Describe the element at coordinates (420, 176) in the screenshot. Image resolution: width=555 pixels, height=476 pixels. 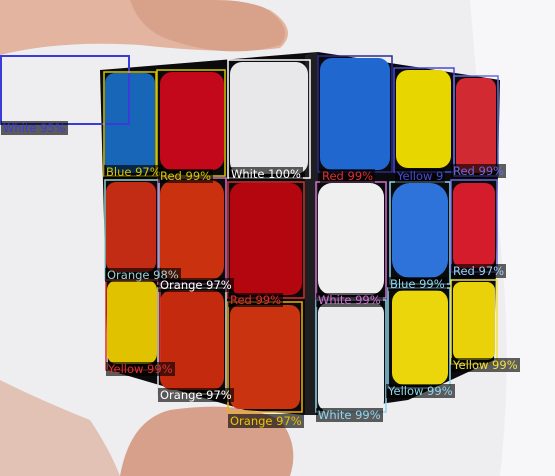
I see `detection-label-yellow: Yellow 9` at that location.